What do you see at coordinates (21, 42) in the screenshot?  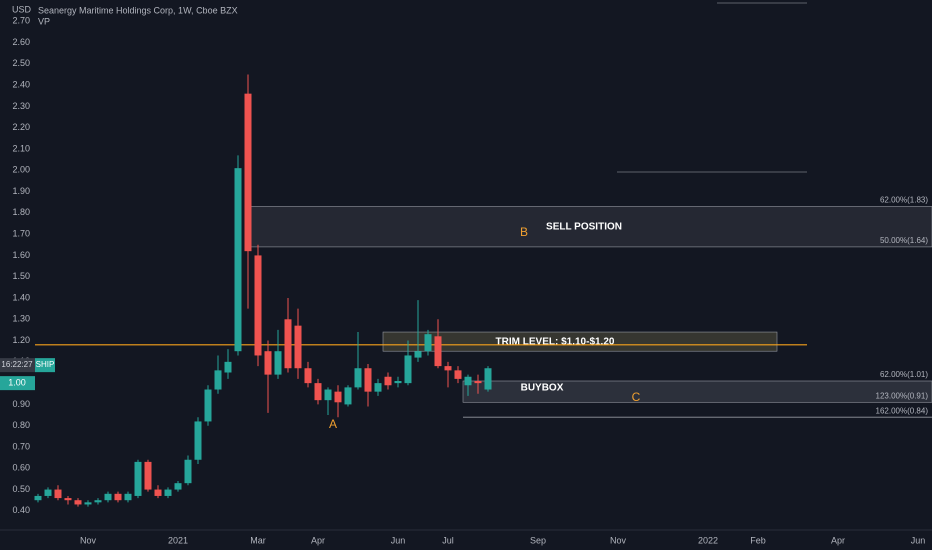 I see `y-tick-label: 2.60` at bounding box center [21, 42].